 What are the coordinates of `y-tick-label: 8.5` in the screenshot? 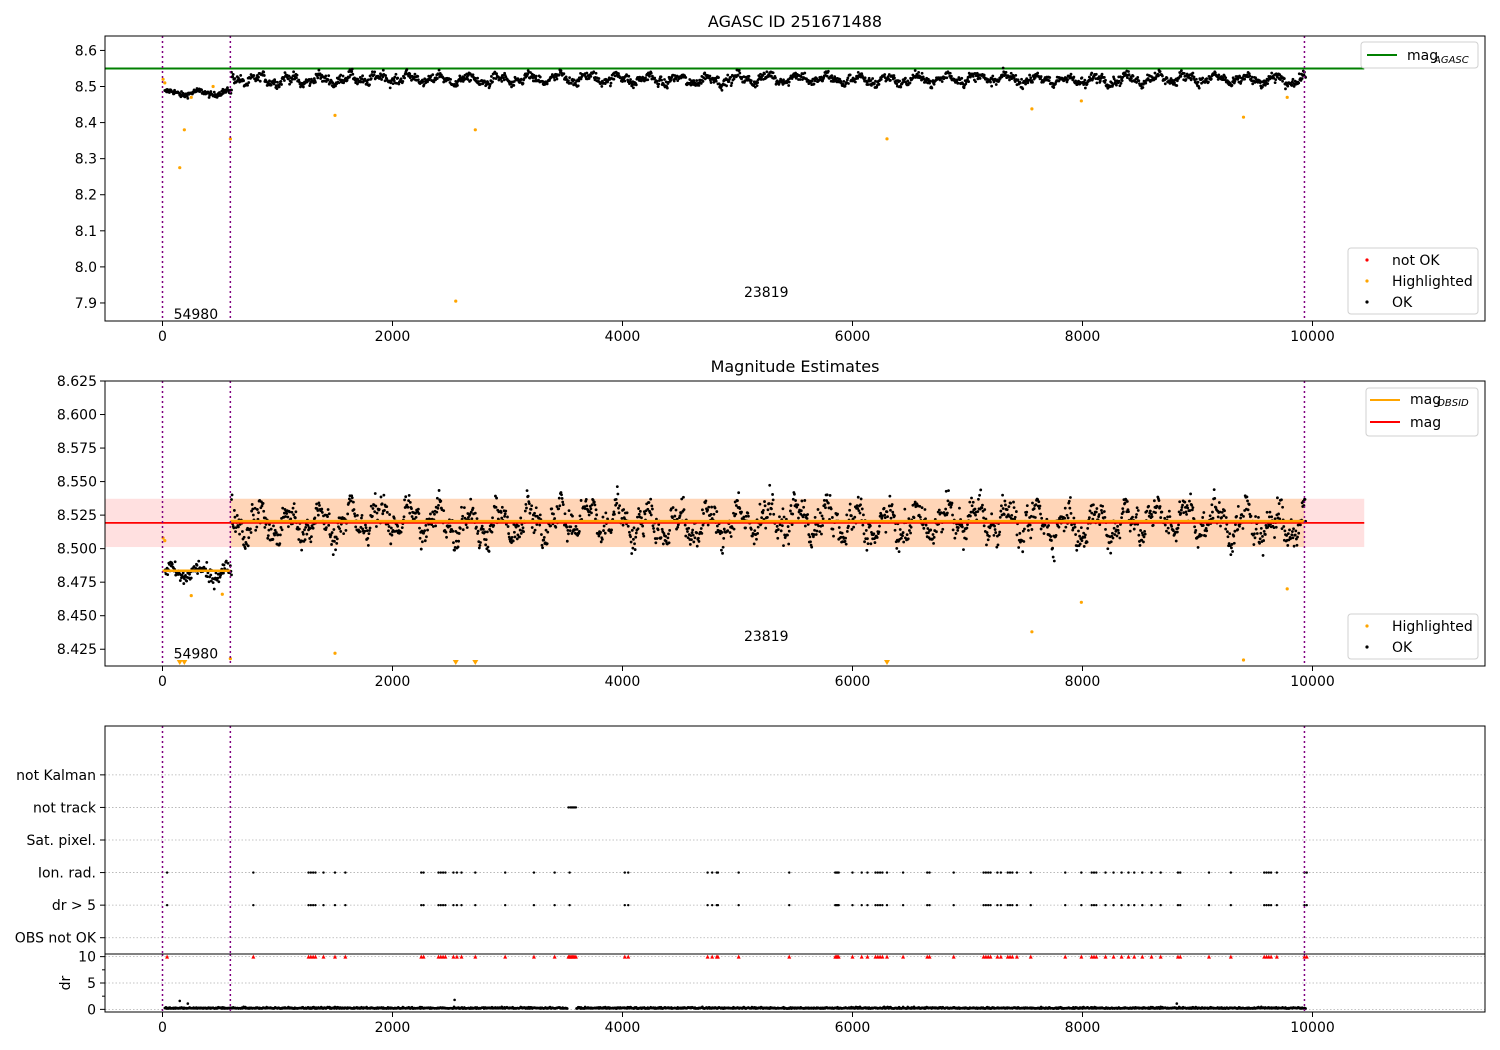 It's located at (86, 88).